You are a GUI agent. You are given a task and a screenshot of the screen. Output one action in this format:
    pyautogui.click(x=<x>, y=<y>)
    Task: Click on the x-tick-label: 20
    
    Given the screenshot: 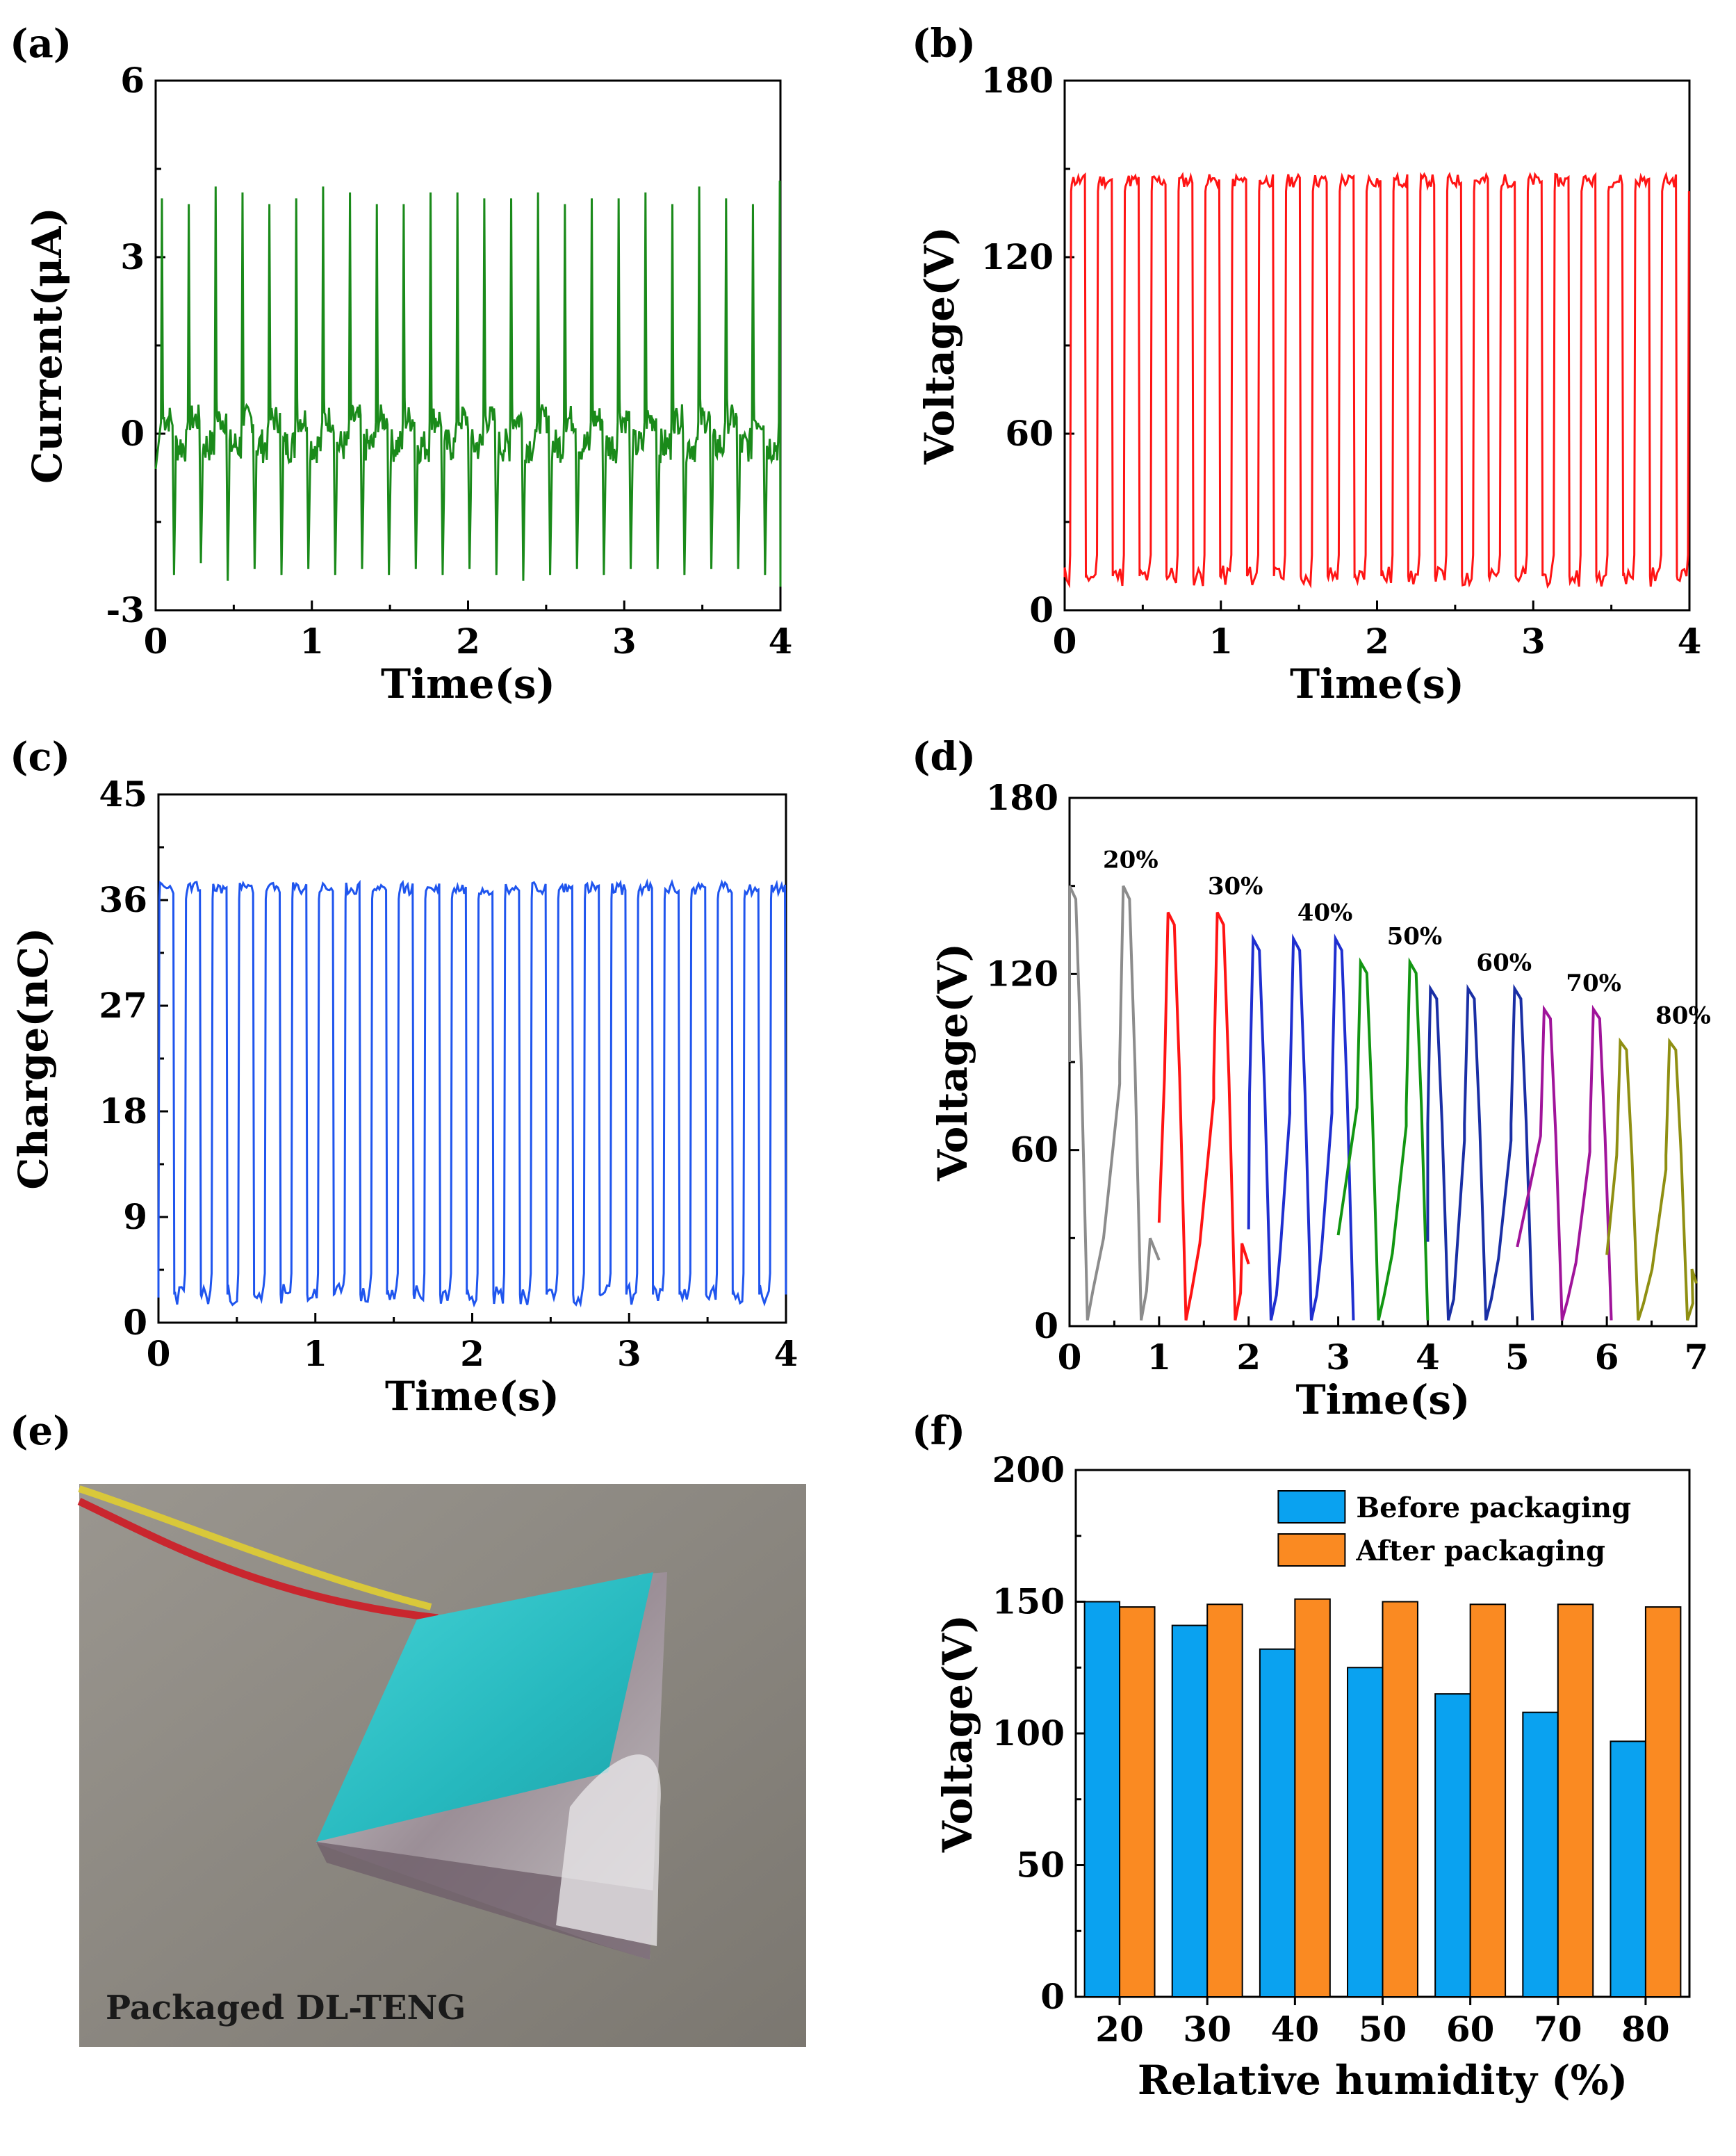 What is the action you would take?
    pyautogui.click(x=1119, y=2029)
    